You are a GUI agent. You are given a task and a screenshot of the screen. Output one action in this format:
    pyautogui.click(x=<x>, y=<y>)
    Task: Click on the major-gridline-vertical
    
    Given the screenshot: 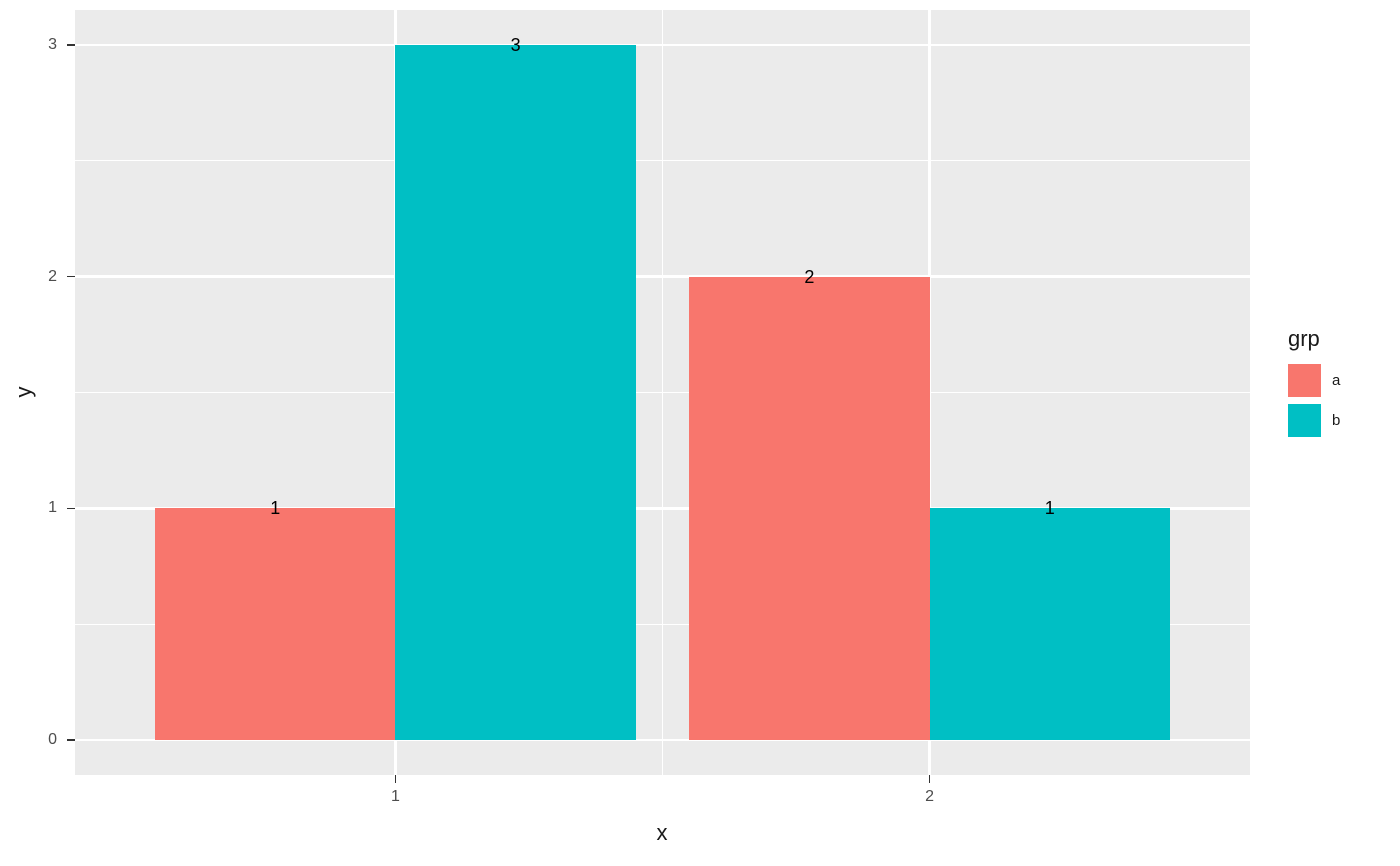 What is the action you would take?
    pyautogui.click(x=929, y=392)
    